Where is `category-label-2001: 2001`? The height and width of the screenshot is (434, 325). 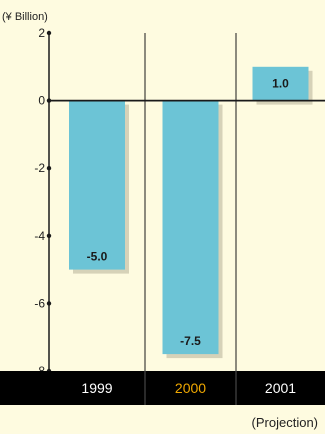 category-label-2001: 2001 is located at coordinates (280, 388).